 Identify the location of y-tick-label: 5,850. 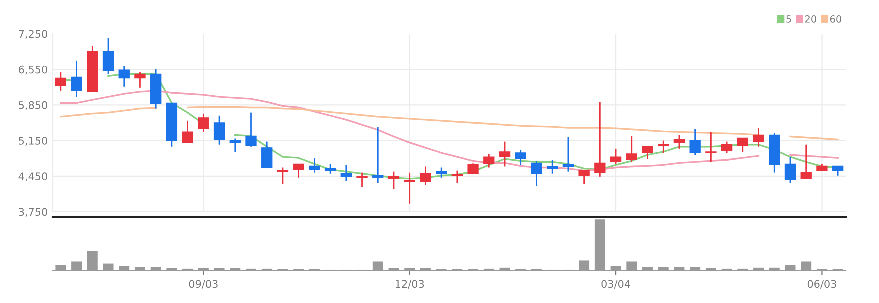
(33, 105).